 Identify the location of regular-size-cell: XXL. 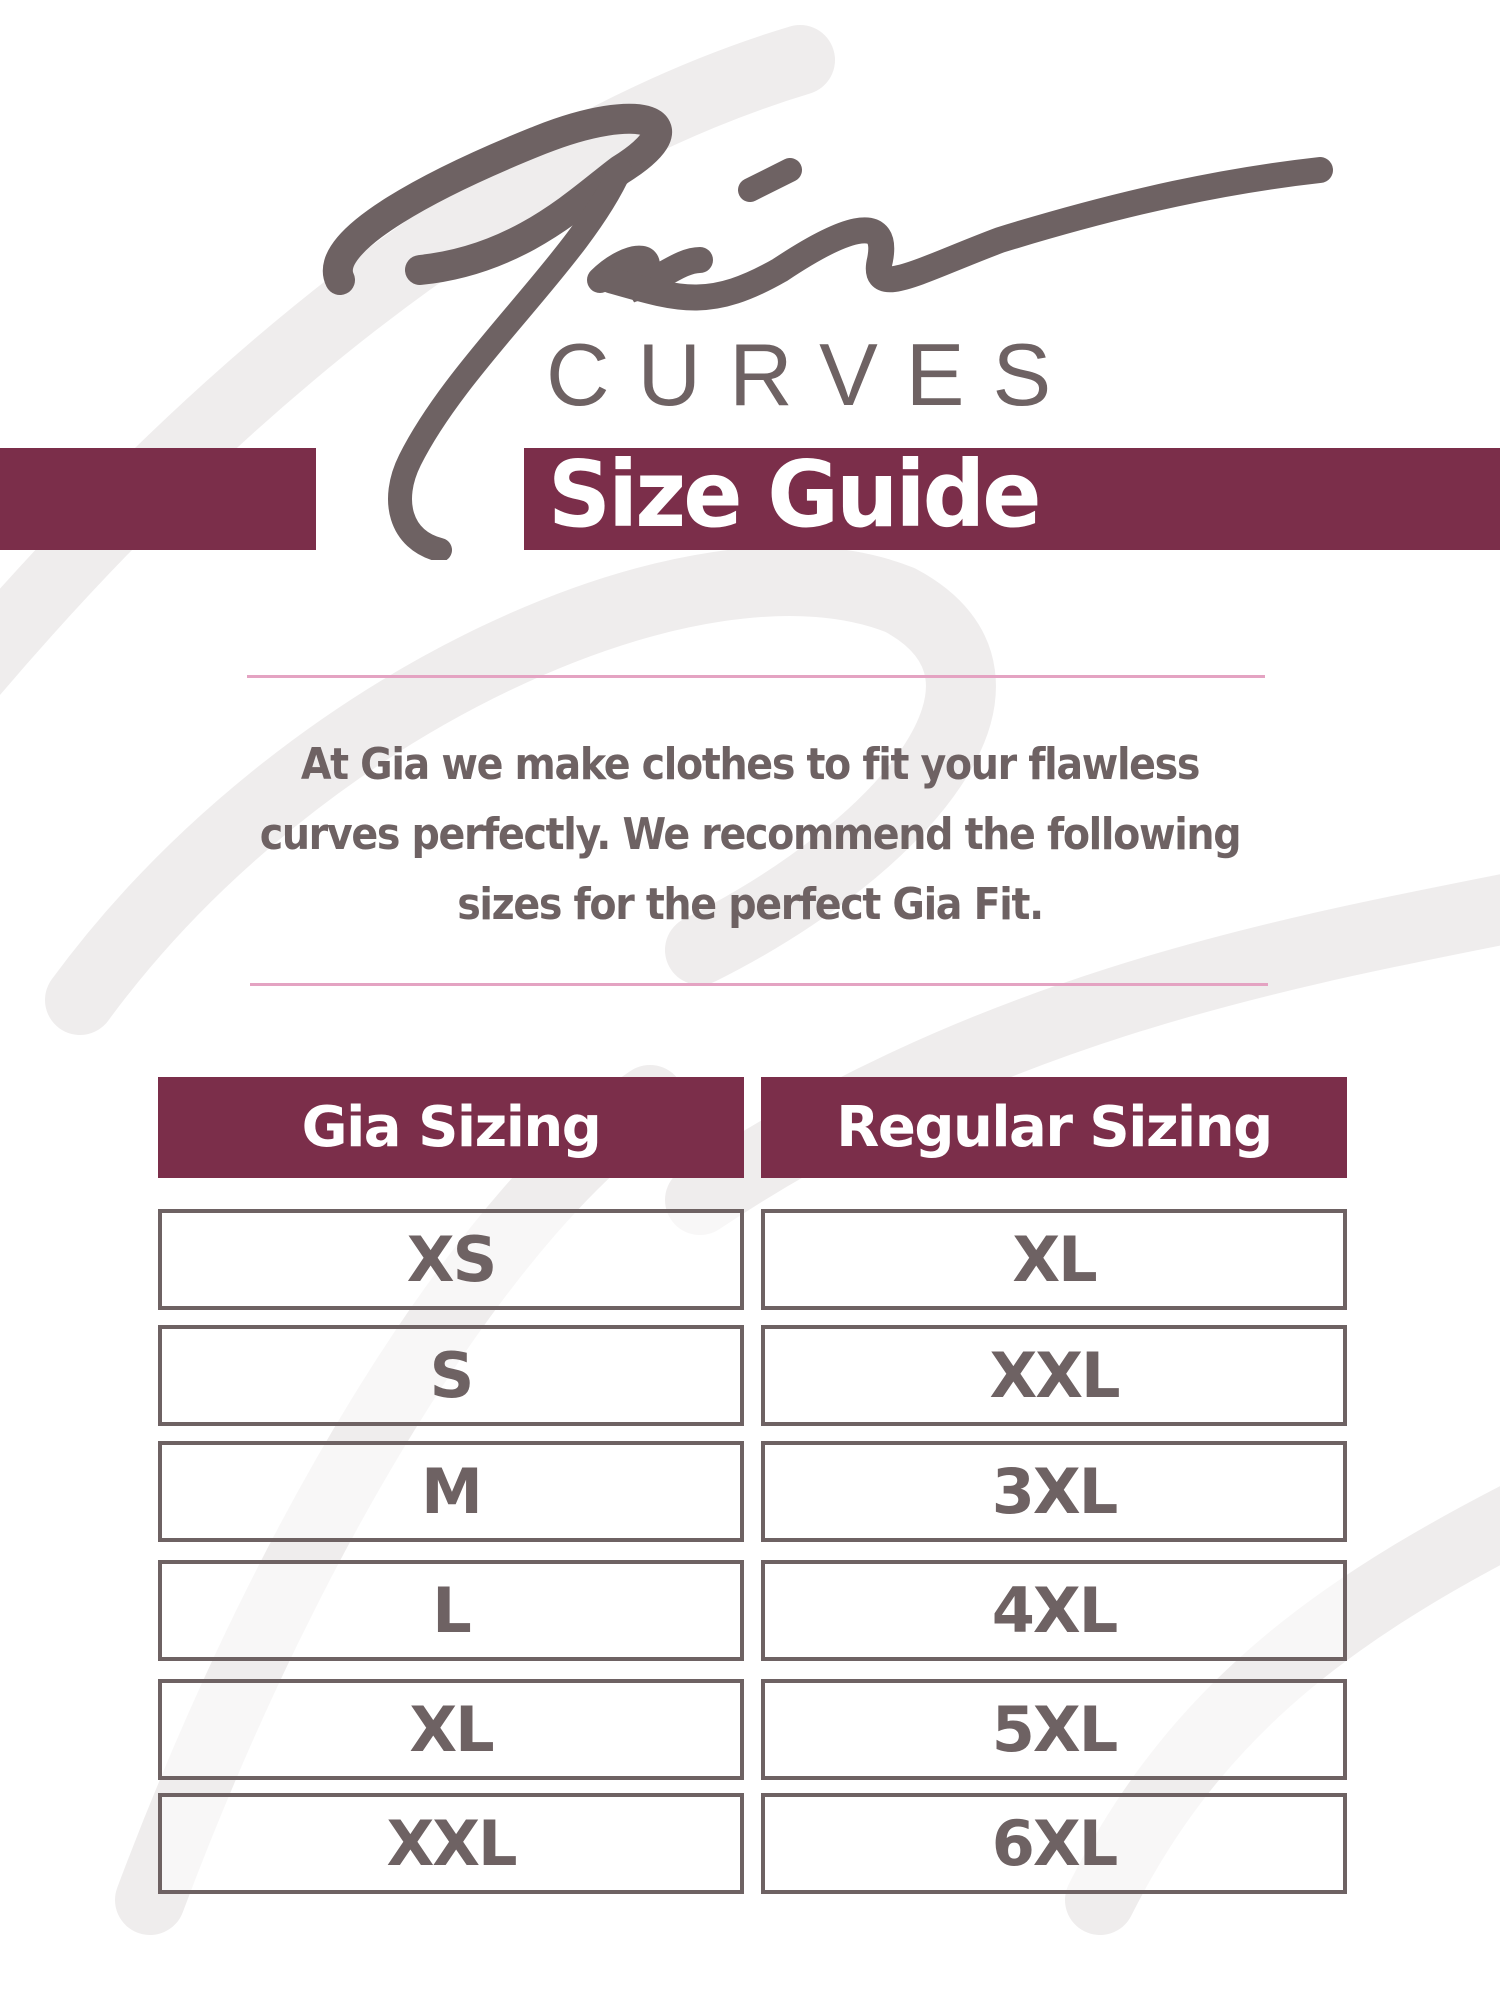
(1054, 1375).